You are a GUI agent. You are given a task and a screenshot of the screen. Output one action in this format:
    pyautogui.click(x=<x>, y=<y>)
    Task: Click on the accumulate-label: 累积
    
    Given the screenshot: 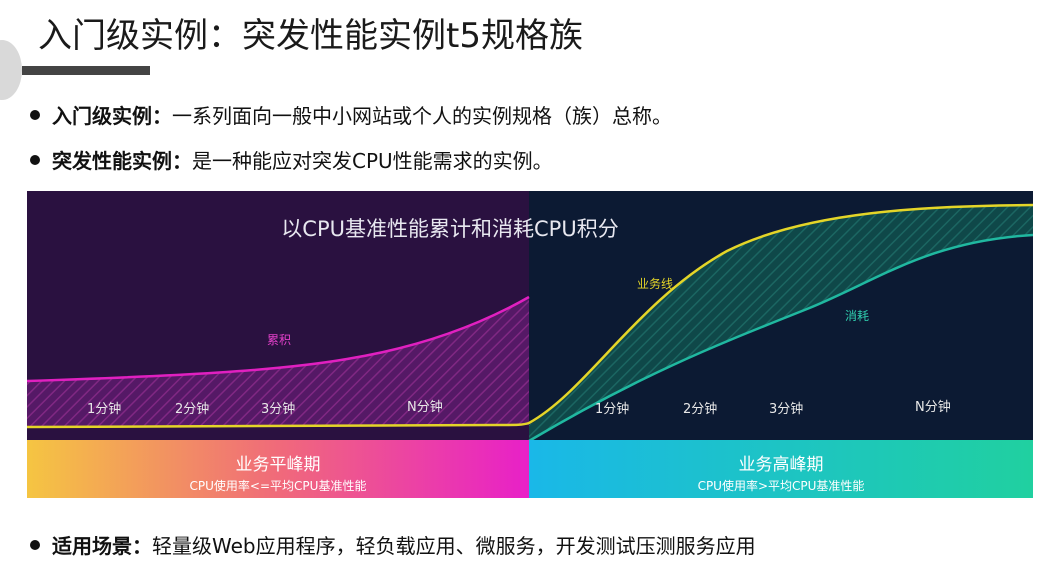 What is the action you would take?
    pyautogui.click(x=279, y=340)
    